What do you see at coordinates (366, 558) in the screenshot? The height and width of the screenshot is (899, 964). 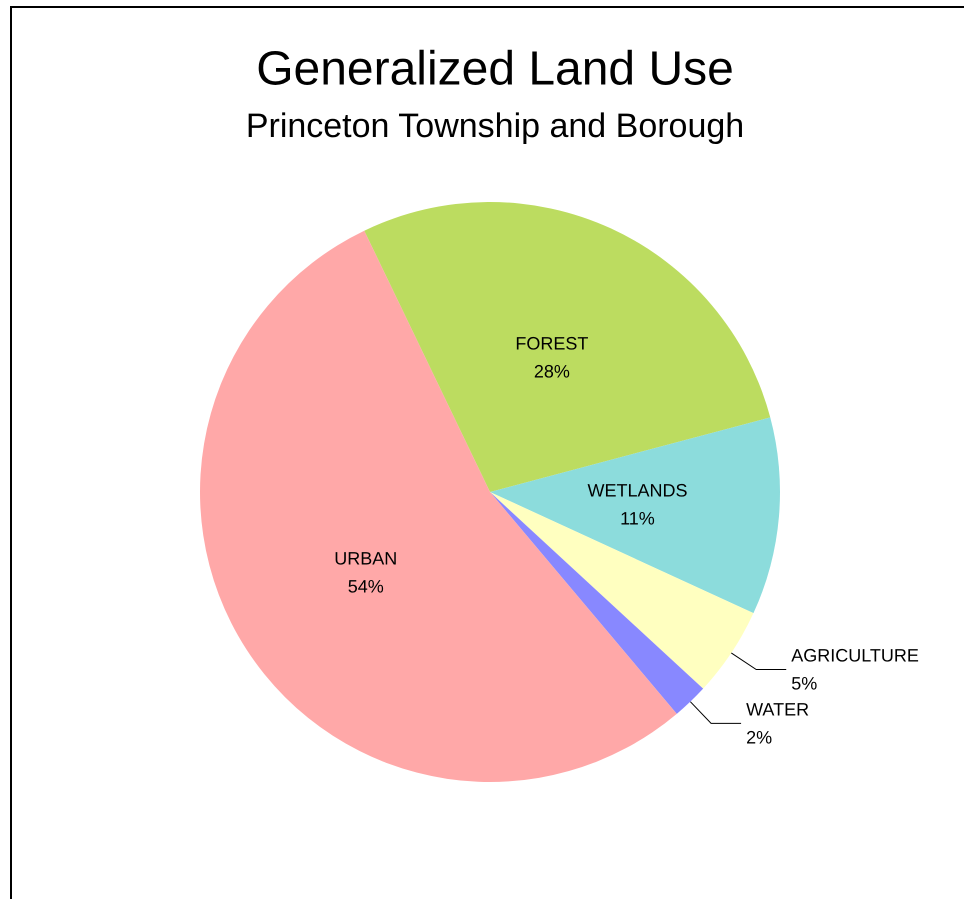 I see `slice-label: URBAN` at bounding box center [366, 558].